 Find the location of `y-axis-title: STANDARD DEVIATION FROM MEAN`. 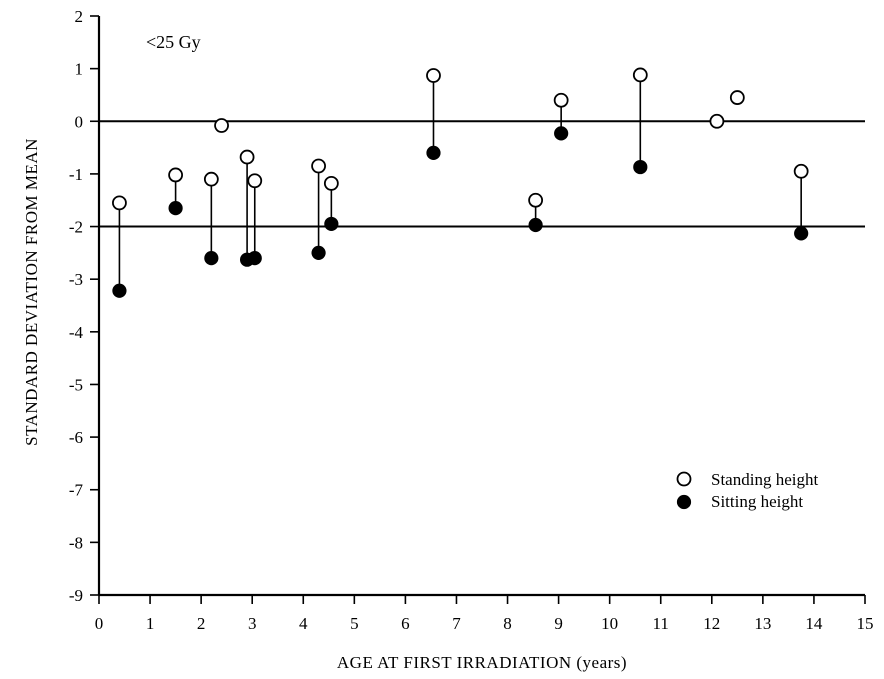

y-axis-title: STANDARD DEVIATION FROM MEAN is located at coordinates (31, 292).